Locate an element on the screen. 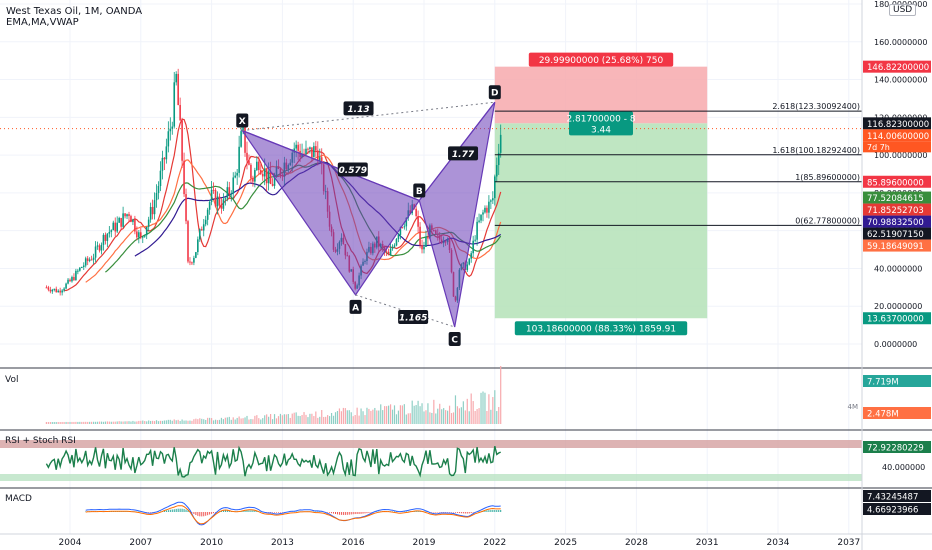 The height and width of the screenshot is (550, 932). pattern-point-a: A is located at coordinates (355, 308).